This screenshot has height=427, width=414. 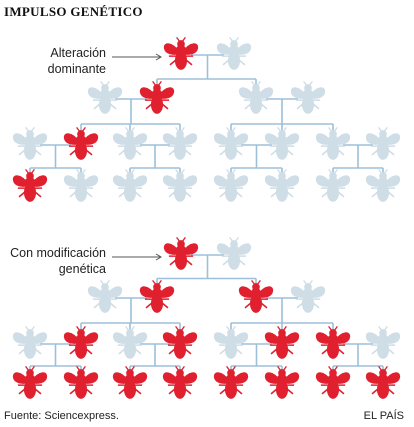 I want to click on label-line-1: Alteración, so click(x=78, y=53).